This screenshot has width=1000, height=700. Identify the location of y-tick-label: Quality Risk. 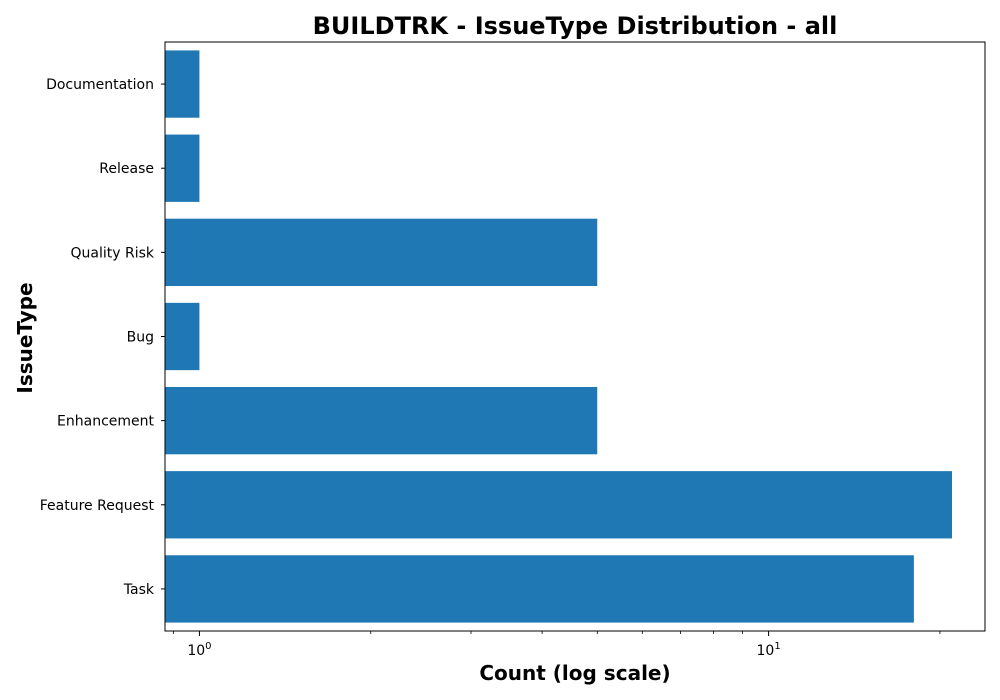
(113, 253).